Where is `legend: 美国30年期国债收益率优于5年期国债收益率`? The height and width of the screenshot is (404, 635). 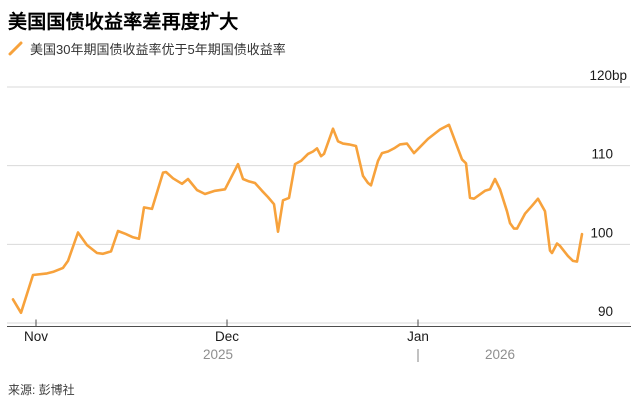 legend: 美国30年期国债收益率优于5年期国债收益率 is located at coordinates (147, 48).